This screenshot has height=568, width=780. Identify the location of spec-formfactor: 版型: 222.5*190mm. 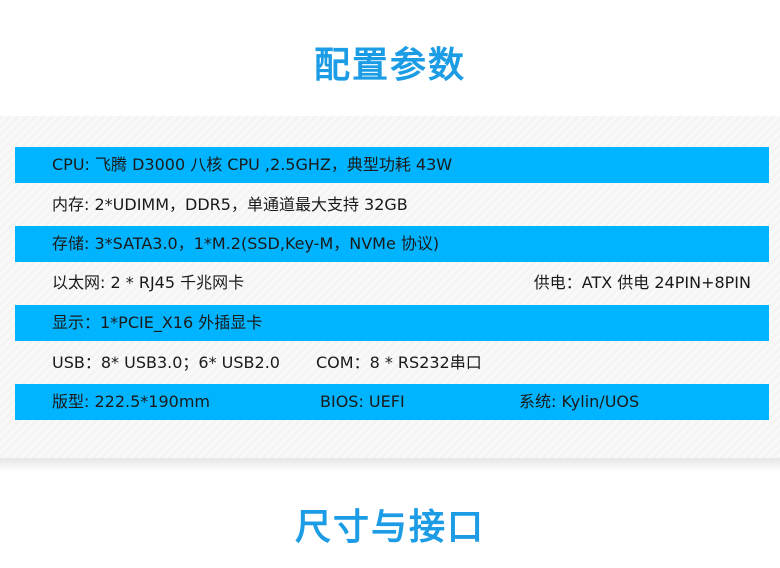
(131, 401).